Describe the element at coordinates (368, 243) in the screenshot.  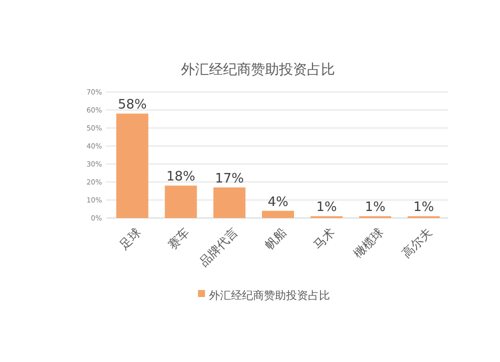
I see `x-tick-label: 橄榄球` at that location.